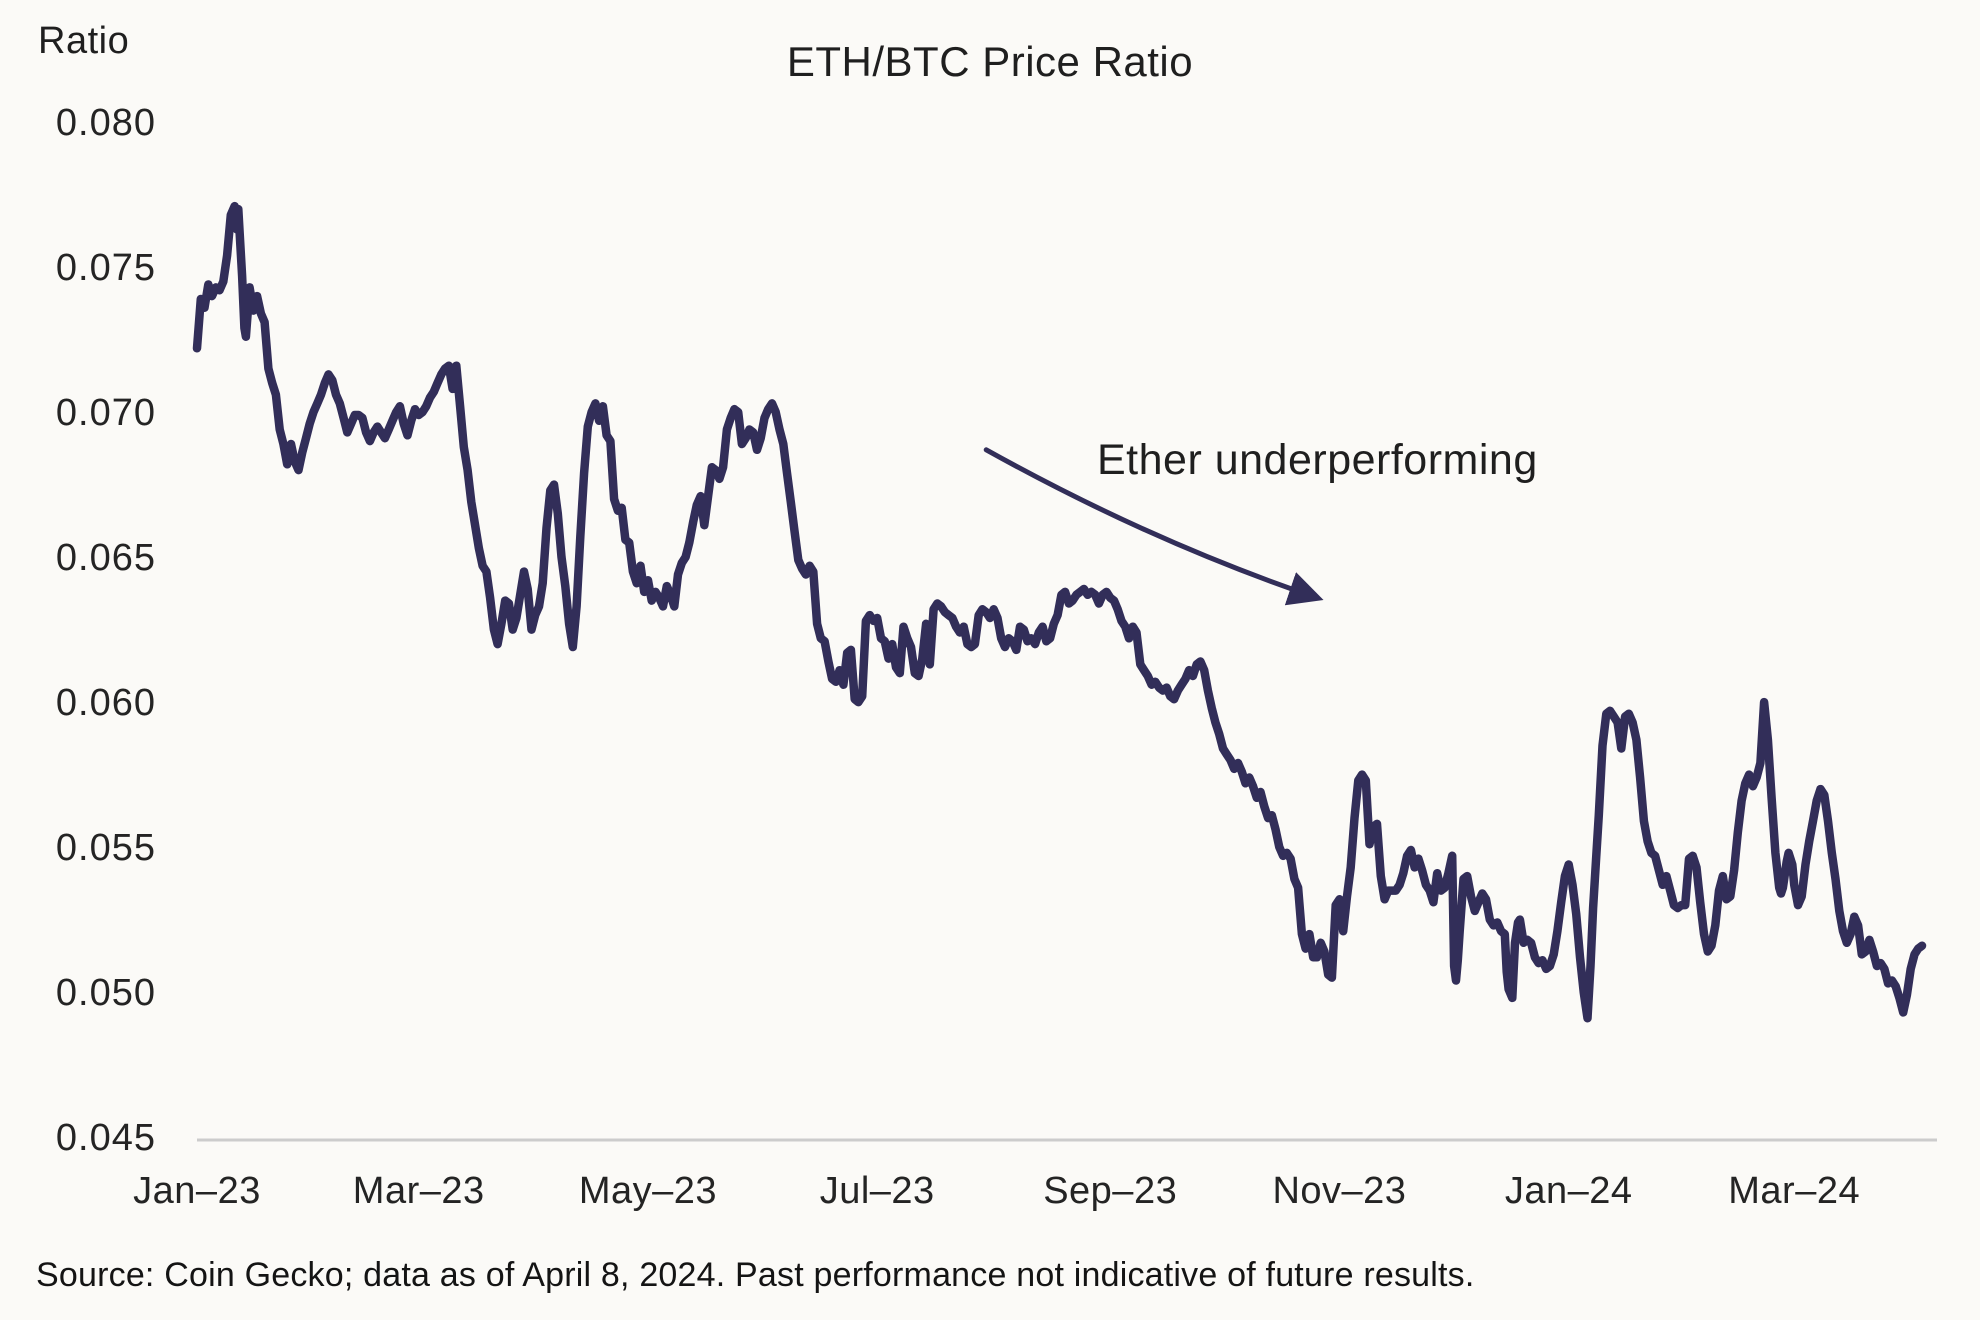 This screenshot has width=1980, height=1320. Describe the element at coordinates (877, 1191) in the screenshot. I see `x-tick-label: Jul–23` at that location.